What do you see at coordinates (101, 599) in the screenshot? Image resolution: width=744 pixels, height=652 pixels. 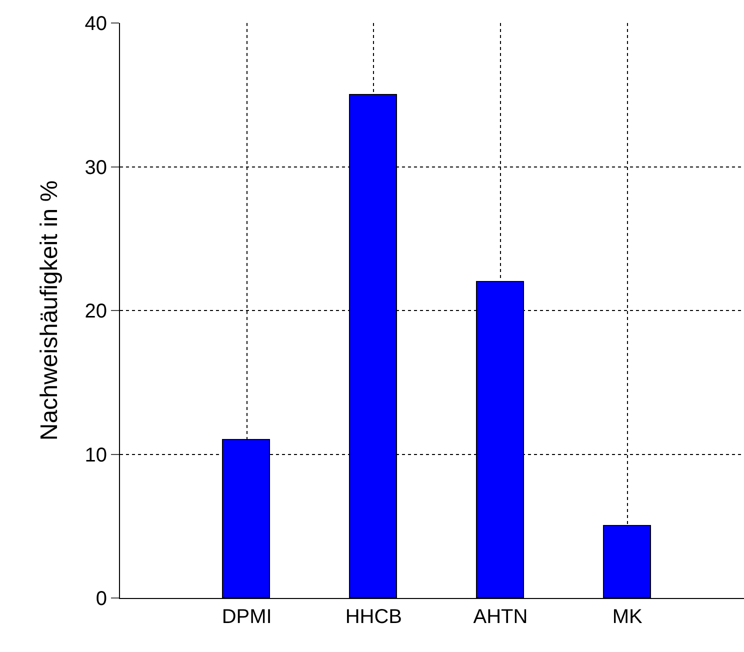 I see `y-tick-label: 0` at bounding box center [101, 599].